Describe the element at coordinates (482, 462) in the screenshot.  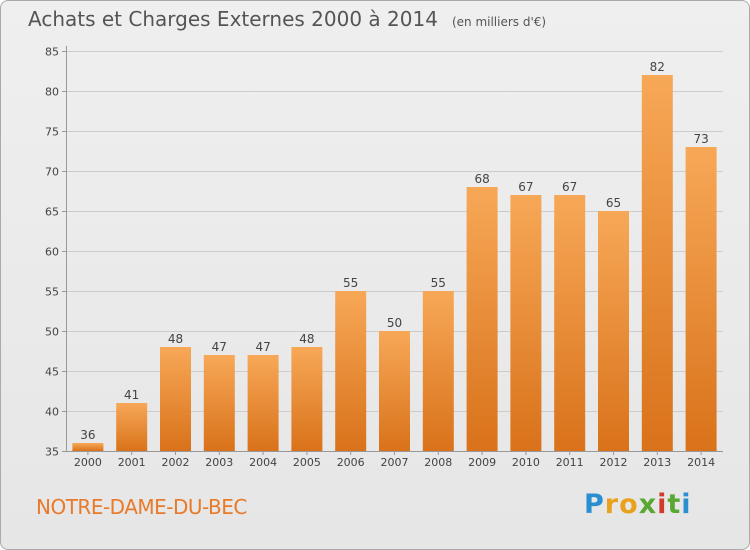
I see `x-tick-label: 2009` at that location.